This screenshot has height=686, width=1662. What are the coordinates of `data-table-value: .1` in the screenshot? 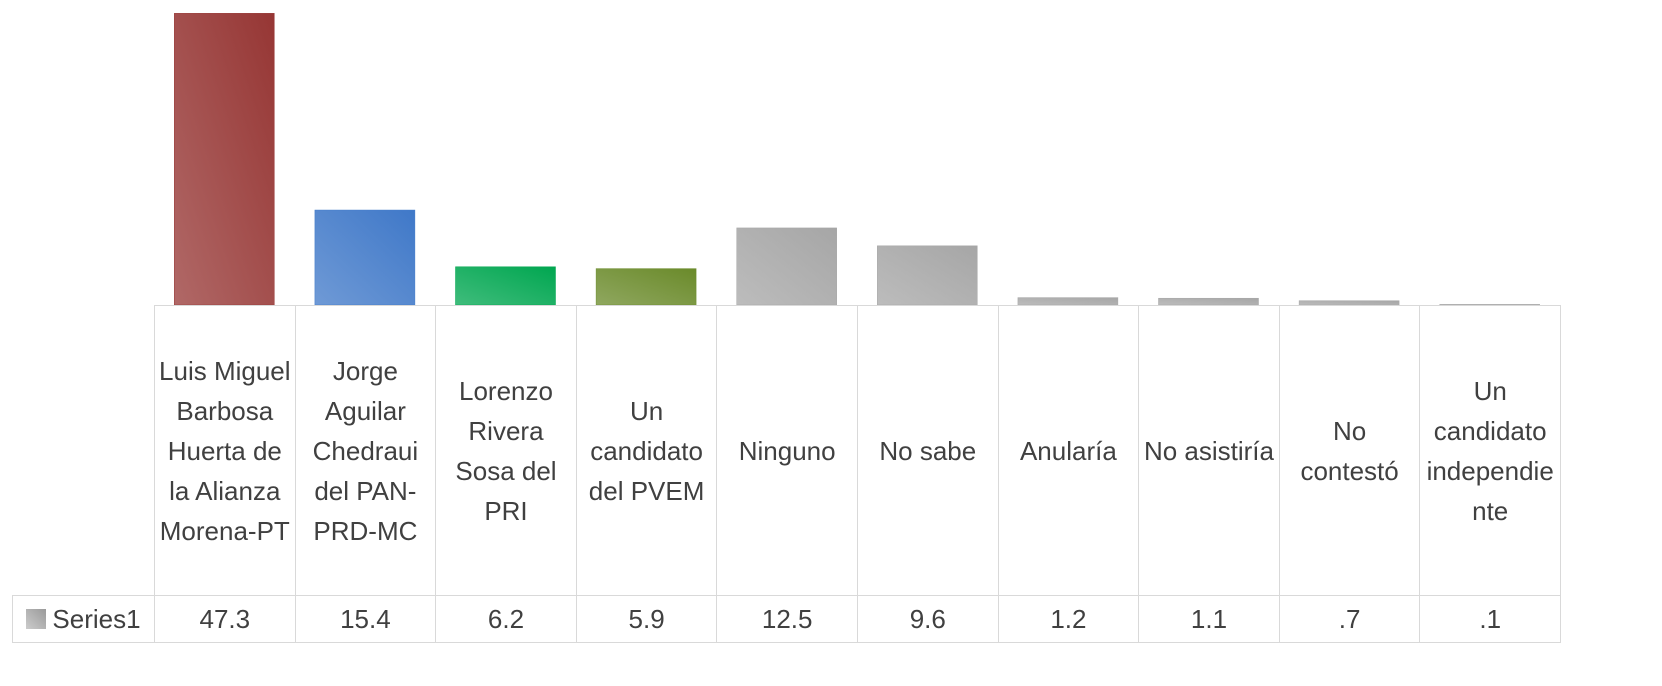 It's located at (1490, 619).